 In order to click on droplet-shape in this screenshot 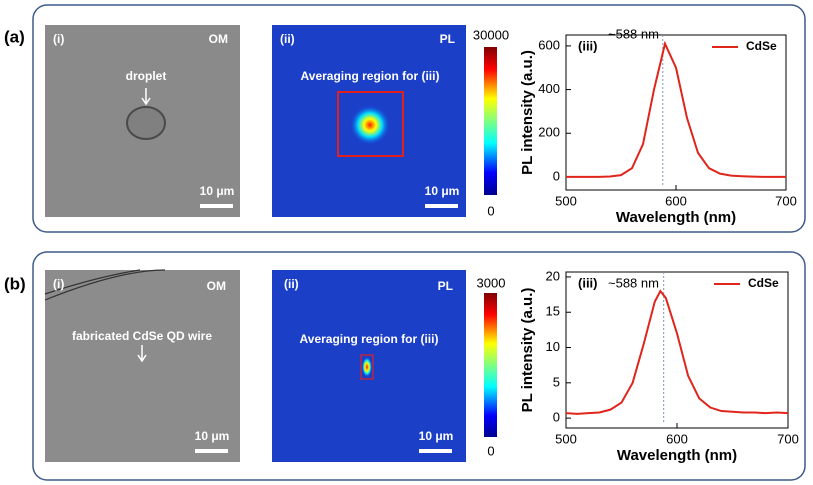, I will do `click(146, 123)`.